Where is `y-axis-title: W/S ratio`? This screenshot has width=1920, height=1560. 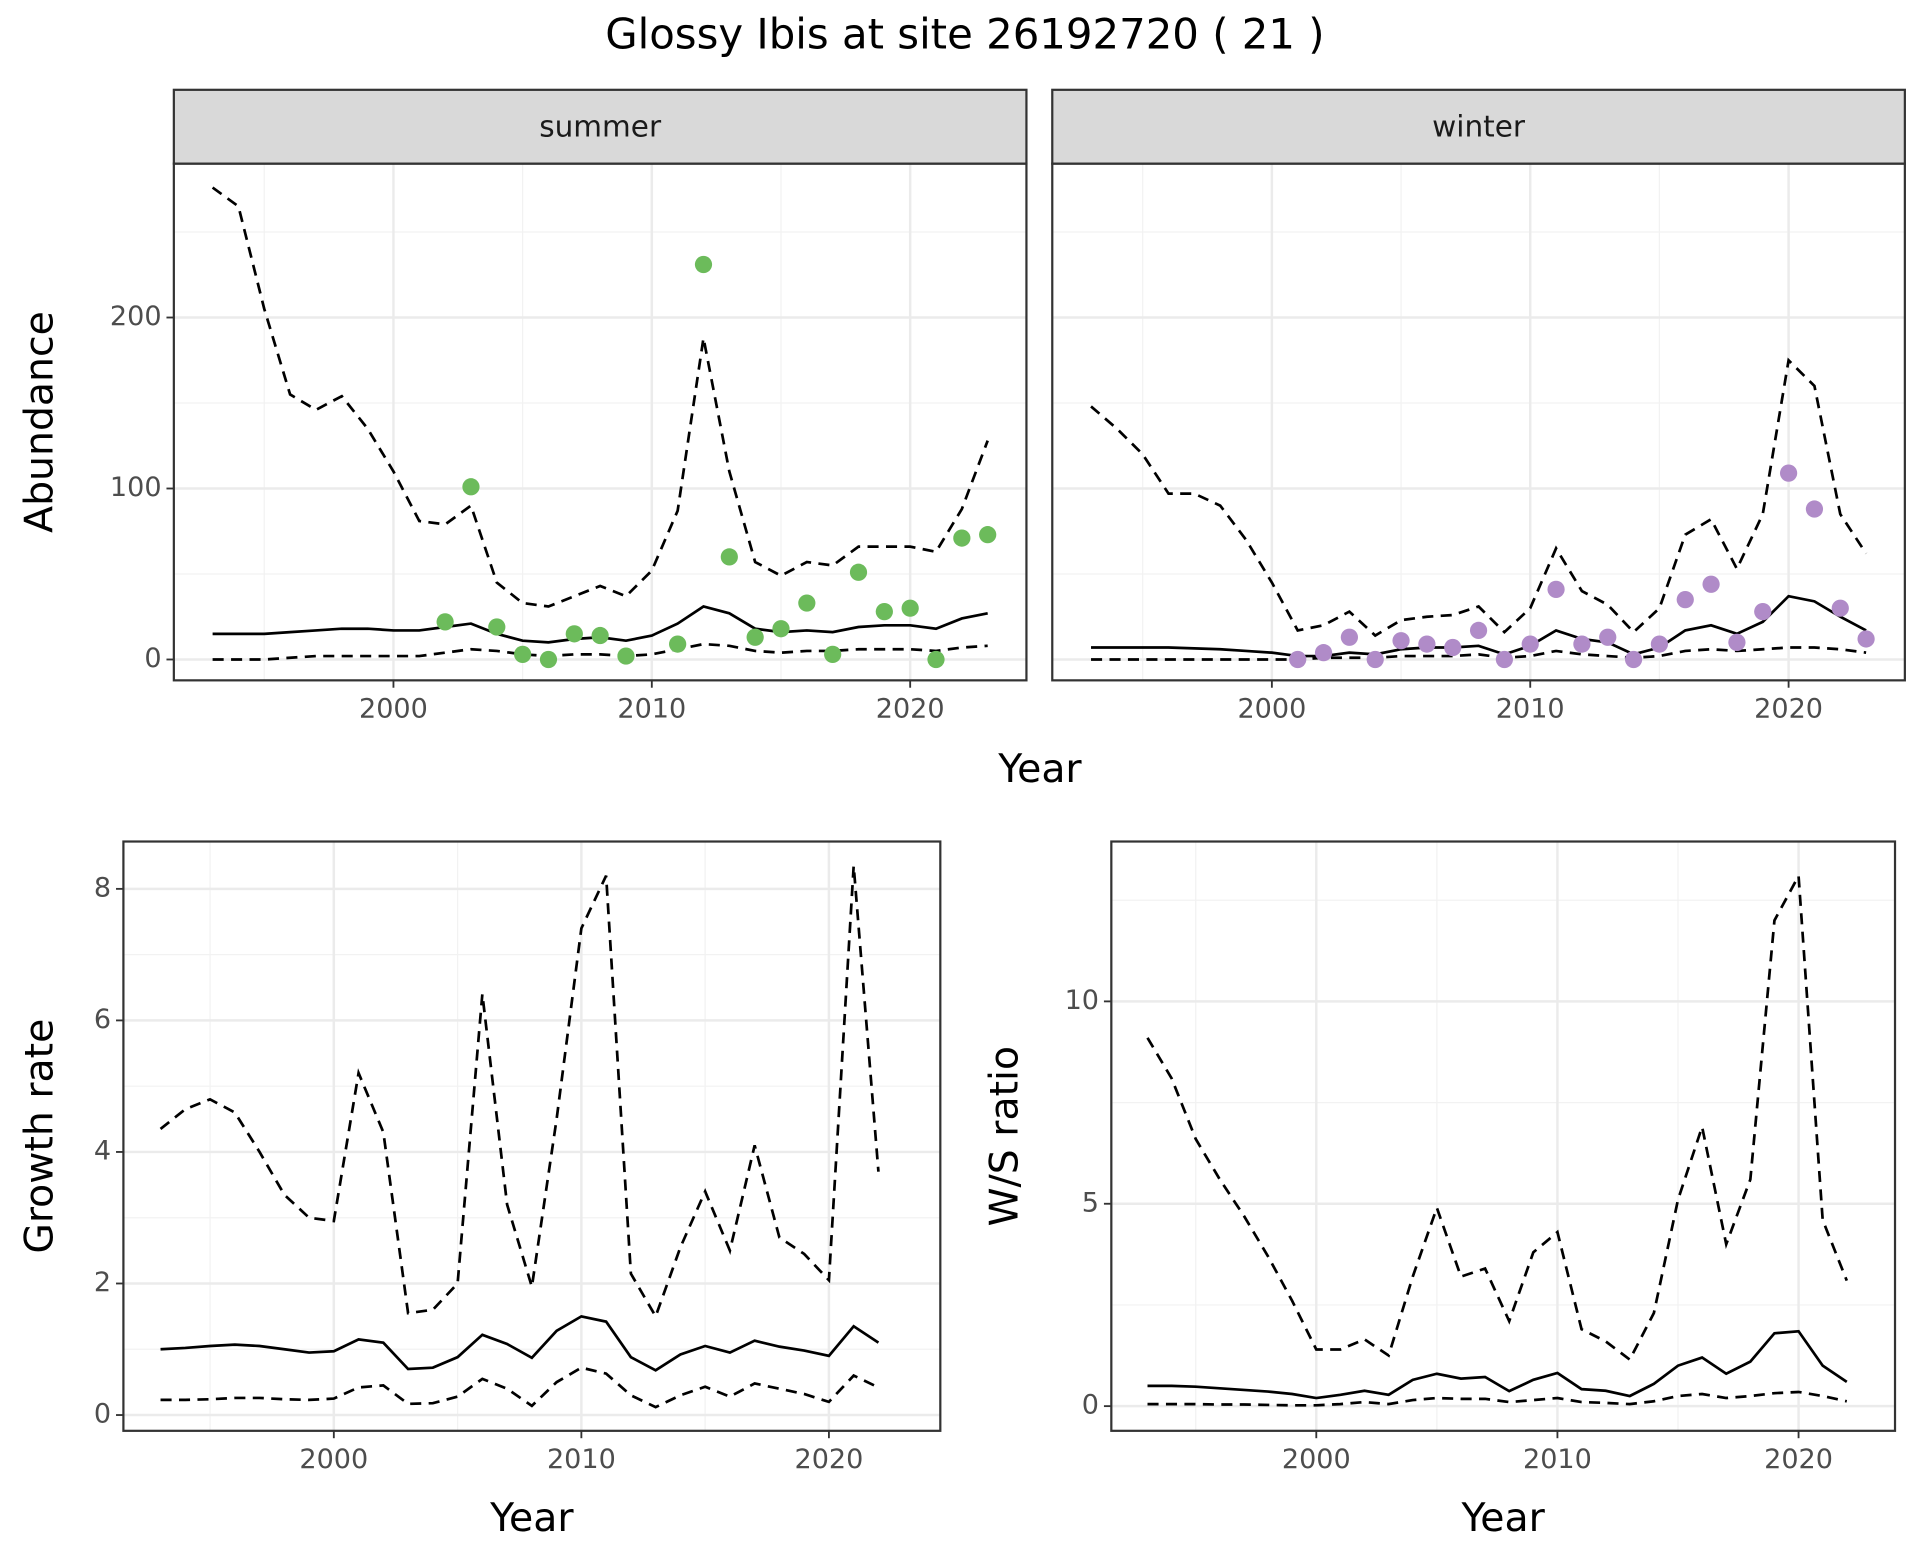
y-axis-title: W/S ratio is located at coordinates (1004, 1136).